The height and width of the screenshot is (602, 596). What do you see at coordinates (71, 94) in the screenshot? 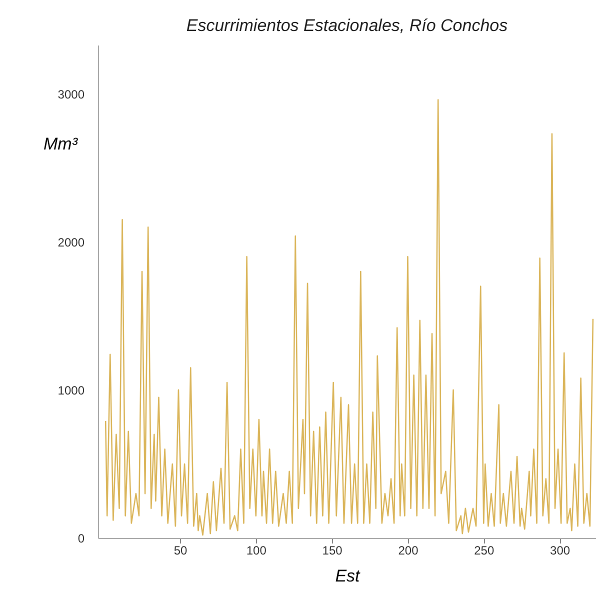
I see `y-tick-label: 3000` at bounding box center [71, 94].